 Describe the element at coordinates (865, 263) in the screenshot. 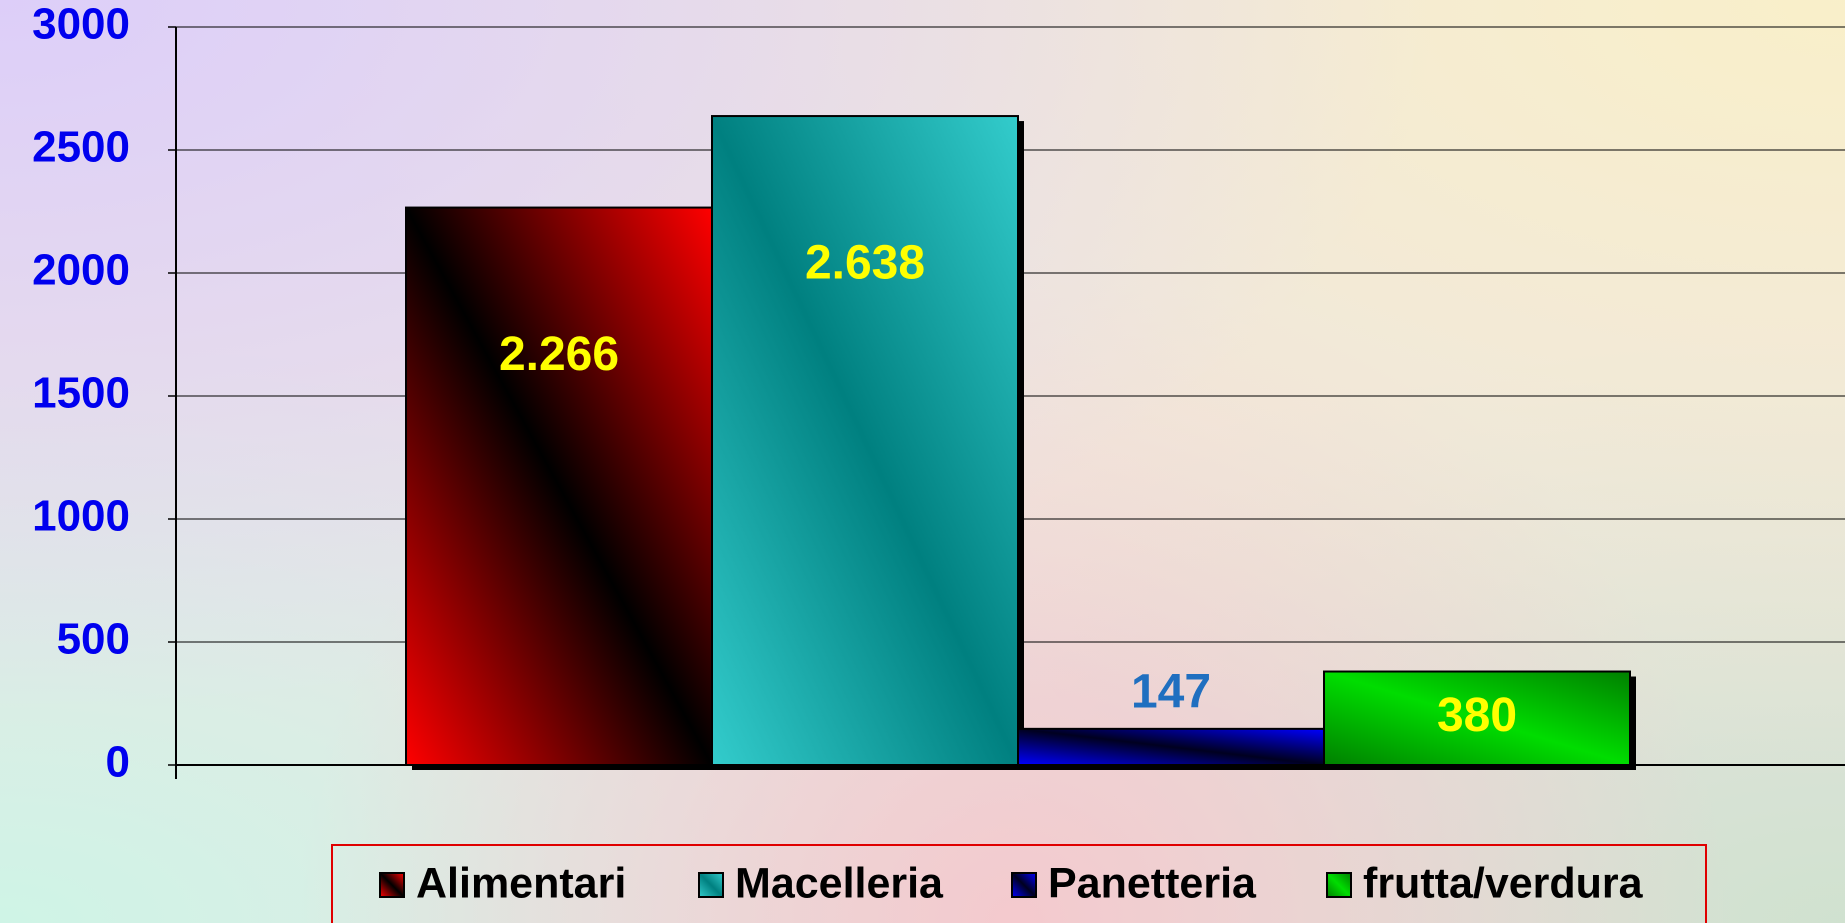

I see `value-label: 2.638` at that location.